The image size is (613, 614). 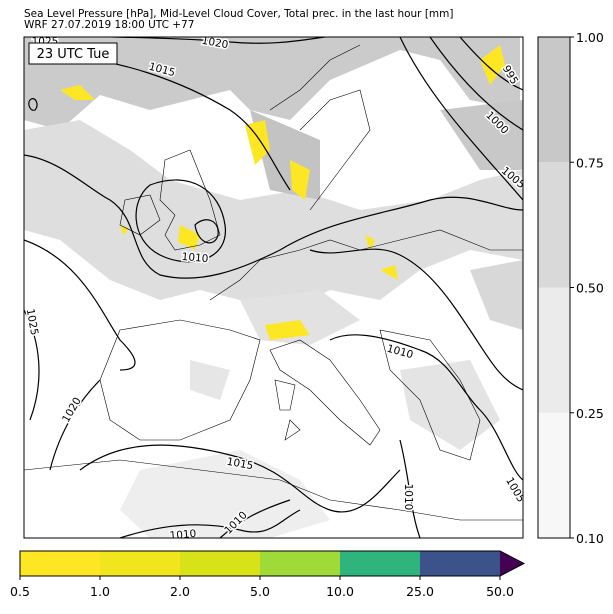 What do you see at coordinates (109, 25) in the screenshot?
I see `map-subtitle: WRF 27.07.2019 18:00 UTC +77` at bounding box center [109, 25].